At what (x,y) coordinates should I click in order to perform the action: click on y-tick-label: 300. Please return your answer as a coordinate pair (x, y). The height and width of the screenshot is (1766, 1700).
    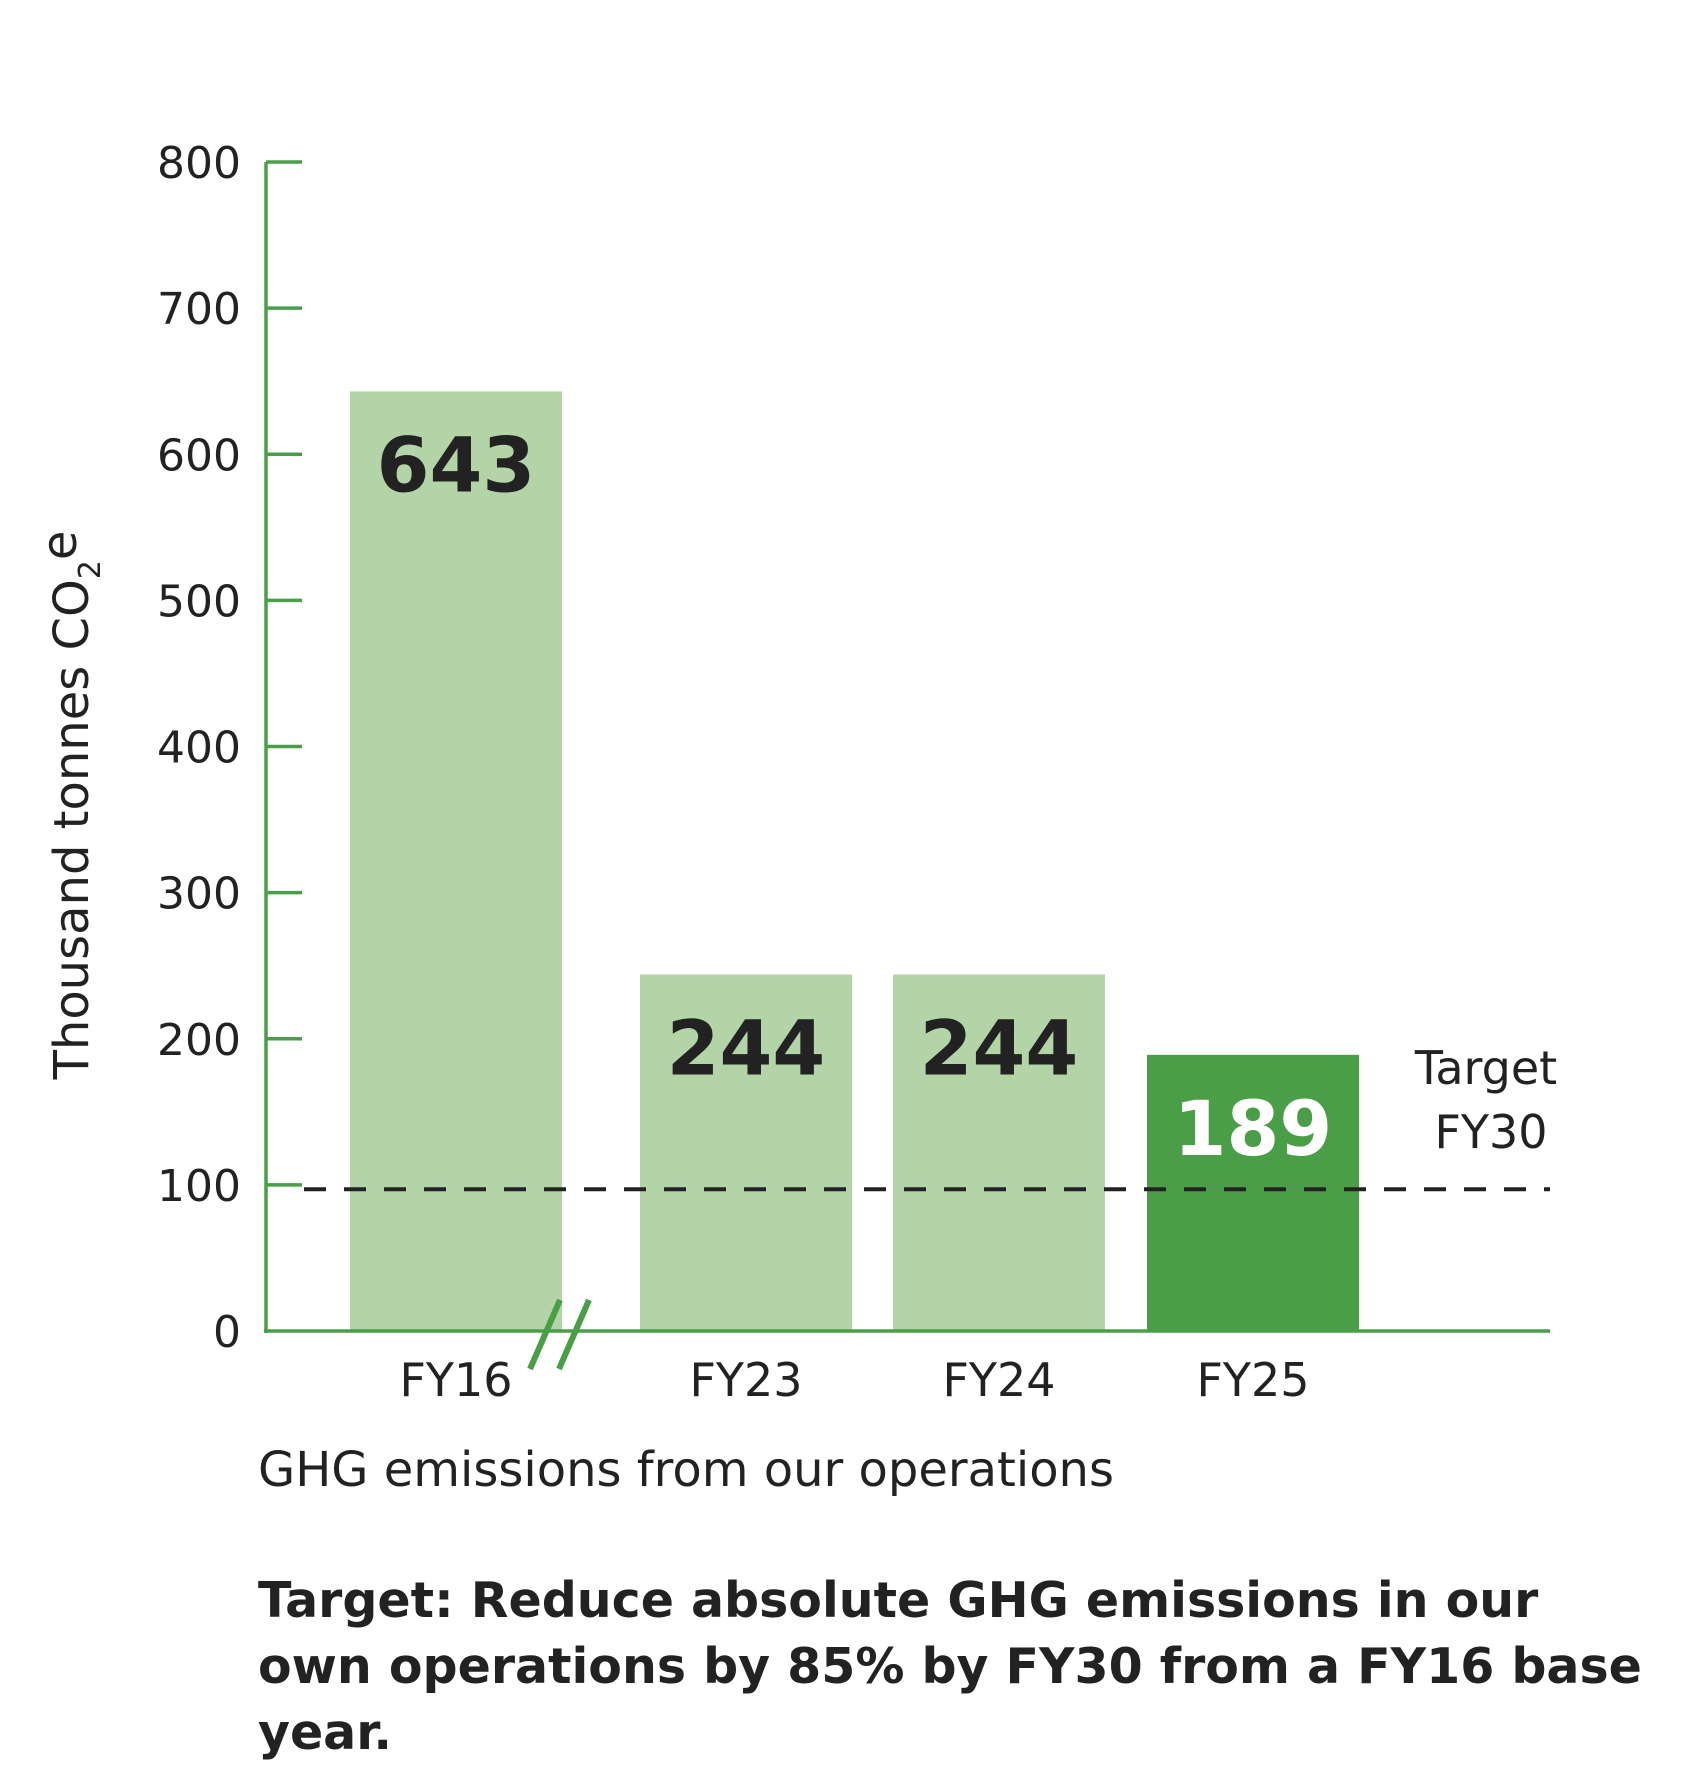
    Looking at the image, I should click on (199, 894).